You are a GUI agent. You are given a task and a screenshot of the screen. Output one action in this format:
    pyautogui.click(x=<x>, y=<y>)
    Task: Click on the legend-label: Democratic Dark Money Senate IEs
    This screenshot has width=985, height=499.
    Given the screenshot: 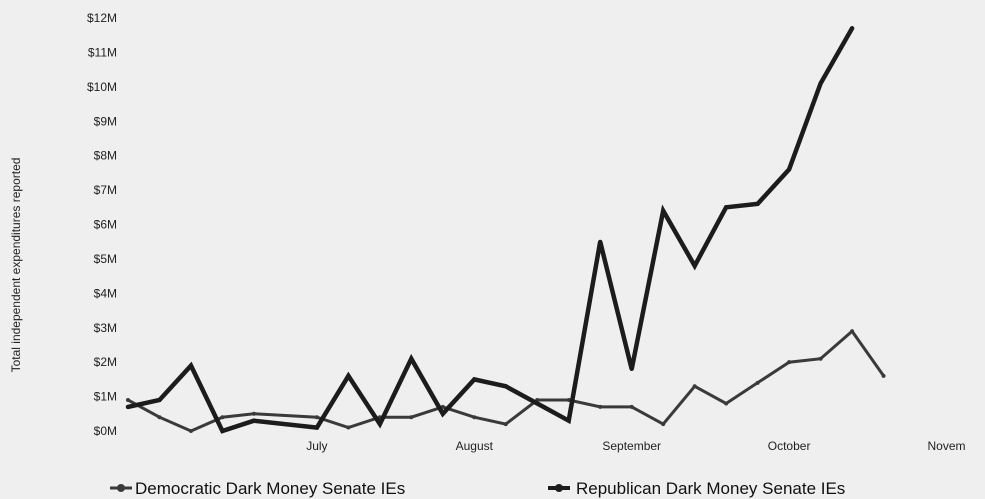 What is the action you would take?
    pyautogui.click(x=270, y=488)
    